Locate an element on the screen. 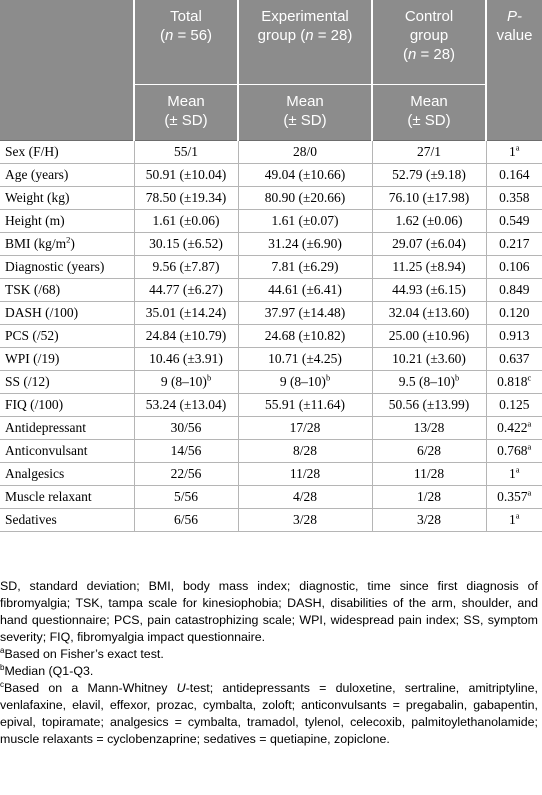 This screenshot has height=795, width=542. table-row: Muscle relaxant 5/56 4/28 1/28 0.357a is located at coordinates (271, 497).